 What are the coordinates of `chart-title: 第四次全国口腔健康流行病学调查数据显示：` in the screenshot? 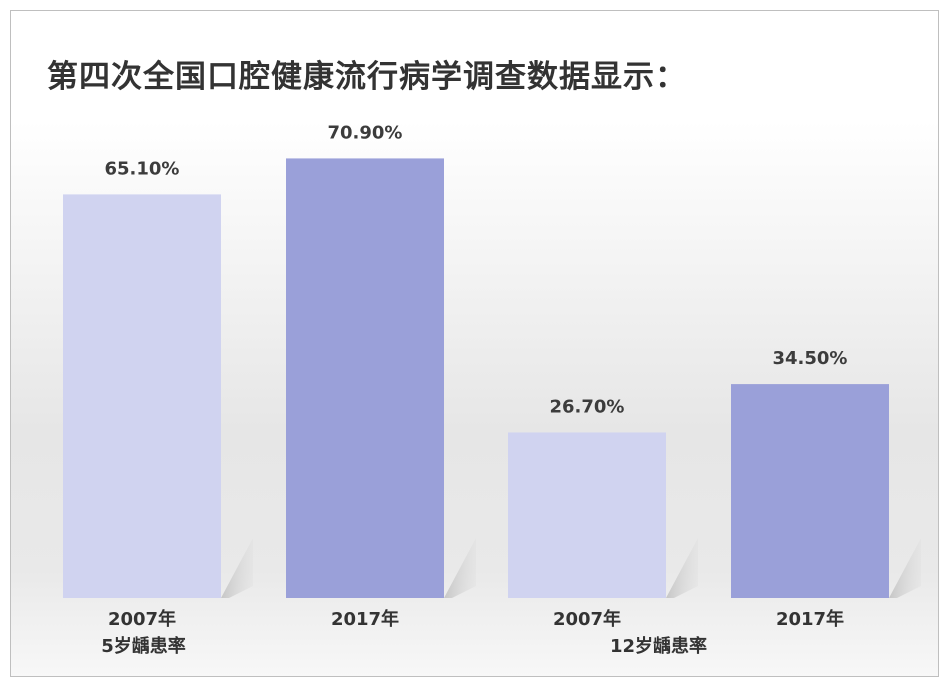 It's located at (367, 77).